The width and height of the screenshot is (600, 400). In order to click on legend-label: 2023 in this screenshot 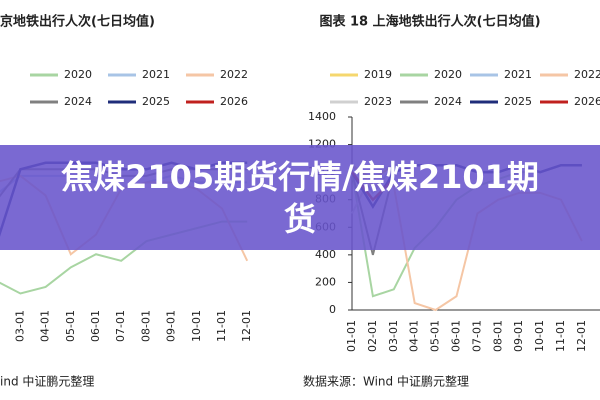, I will do `click(378, 101)`.